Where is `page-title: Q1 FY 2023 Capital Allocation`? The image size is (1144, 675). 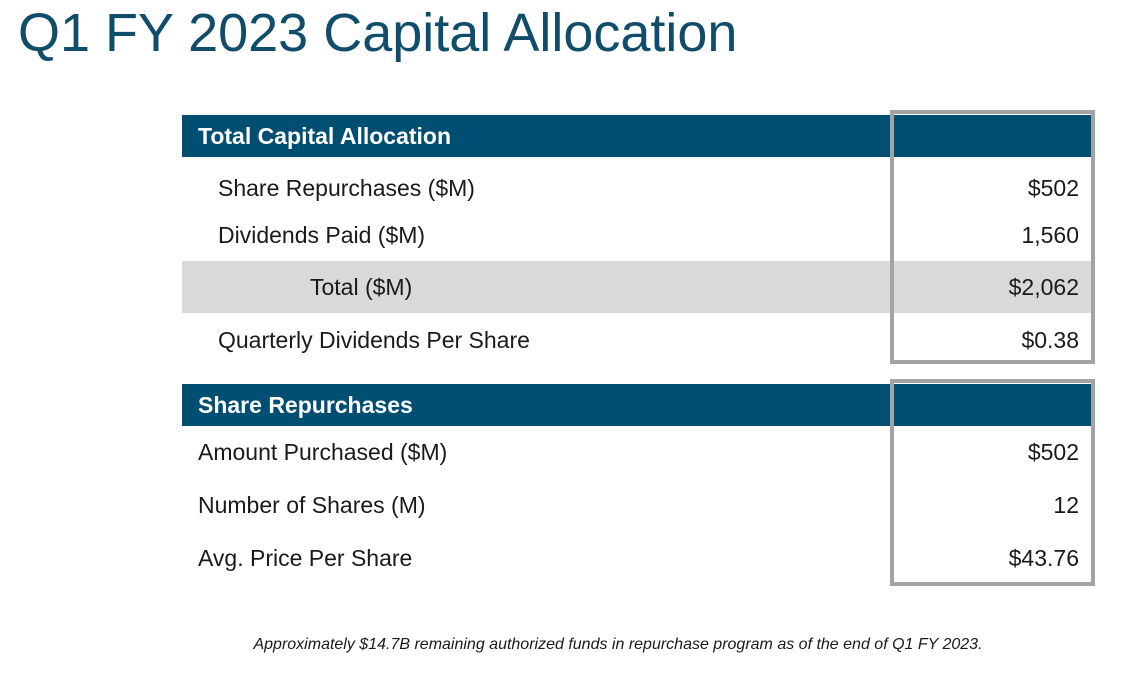
page-title: Q1 FY 2023 Capital Allocation is located at coordinates (378, 33).